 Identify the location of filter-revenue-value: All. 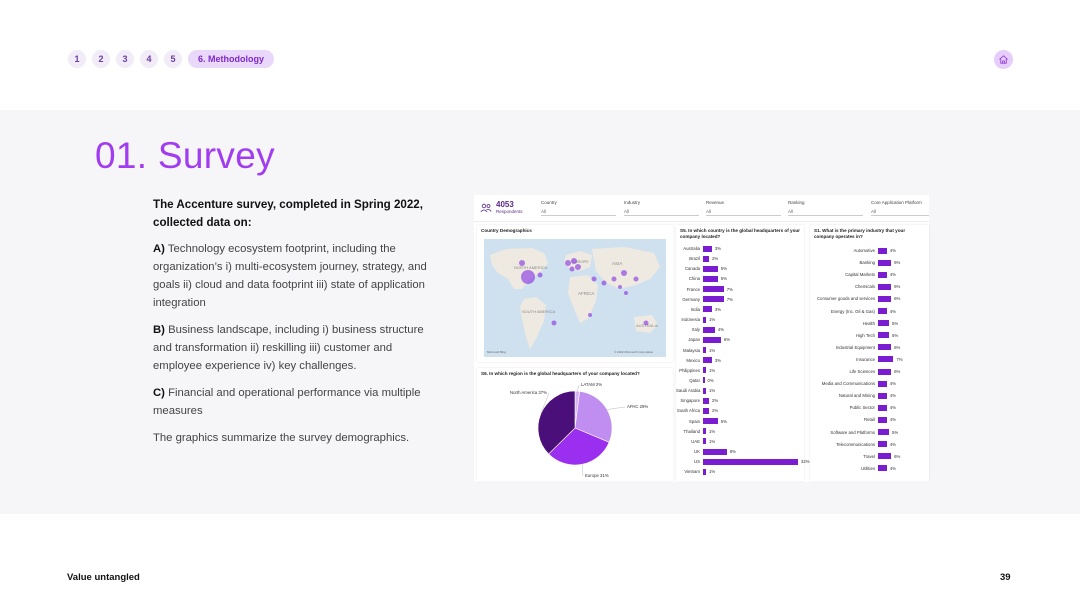
(743, 212).